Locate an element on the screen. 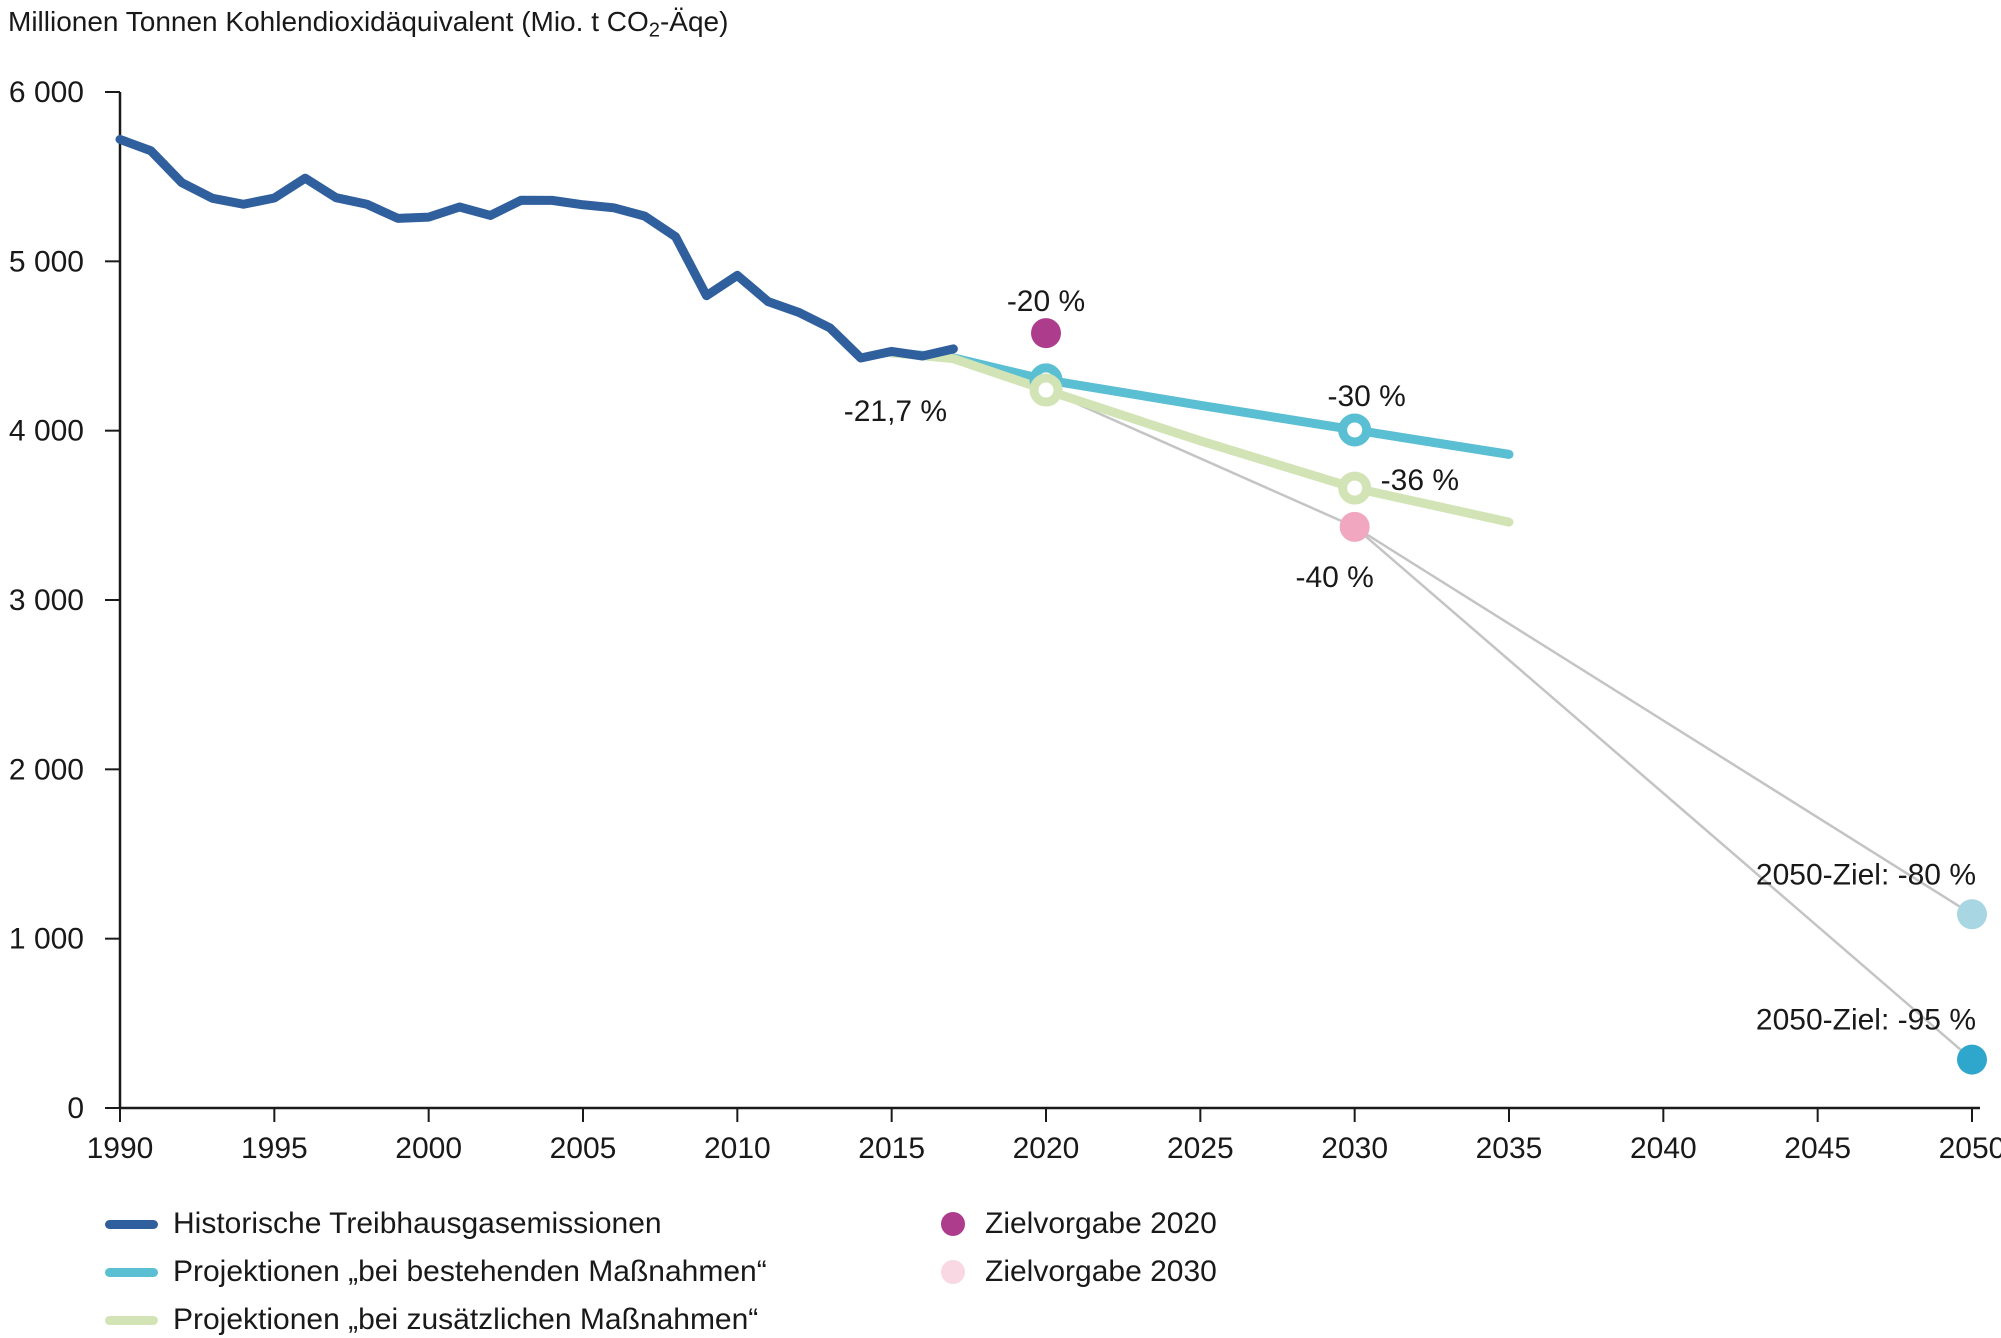 This screenshot has height=1338, width=2001. series-historical-line is located at coordinates (536, 248).